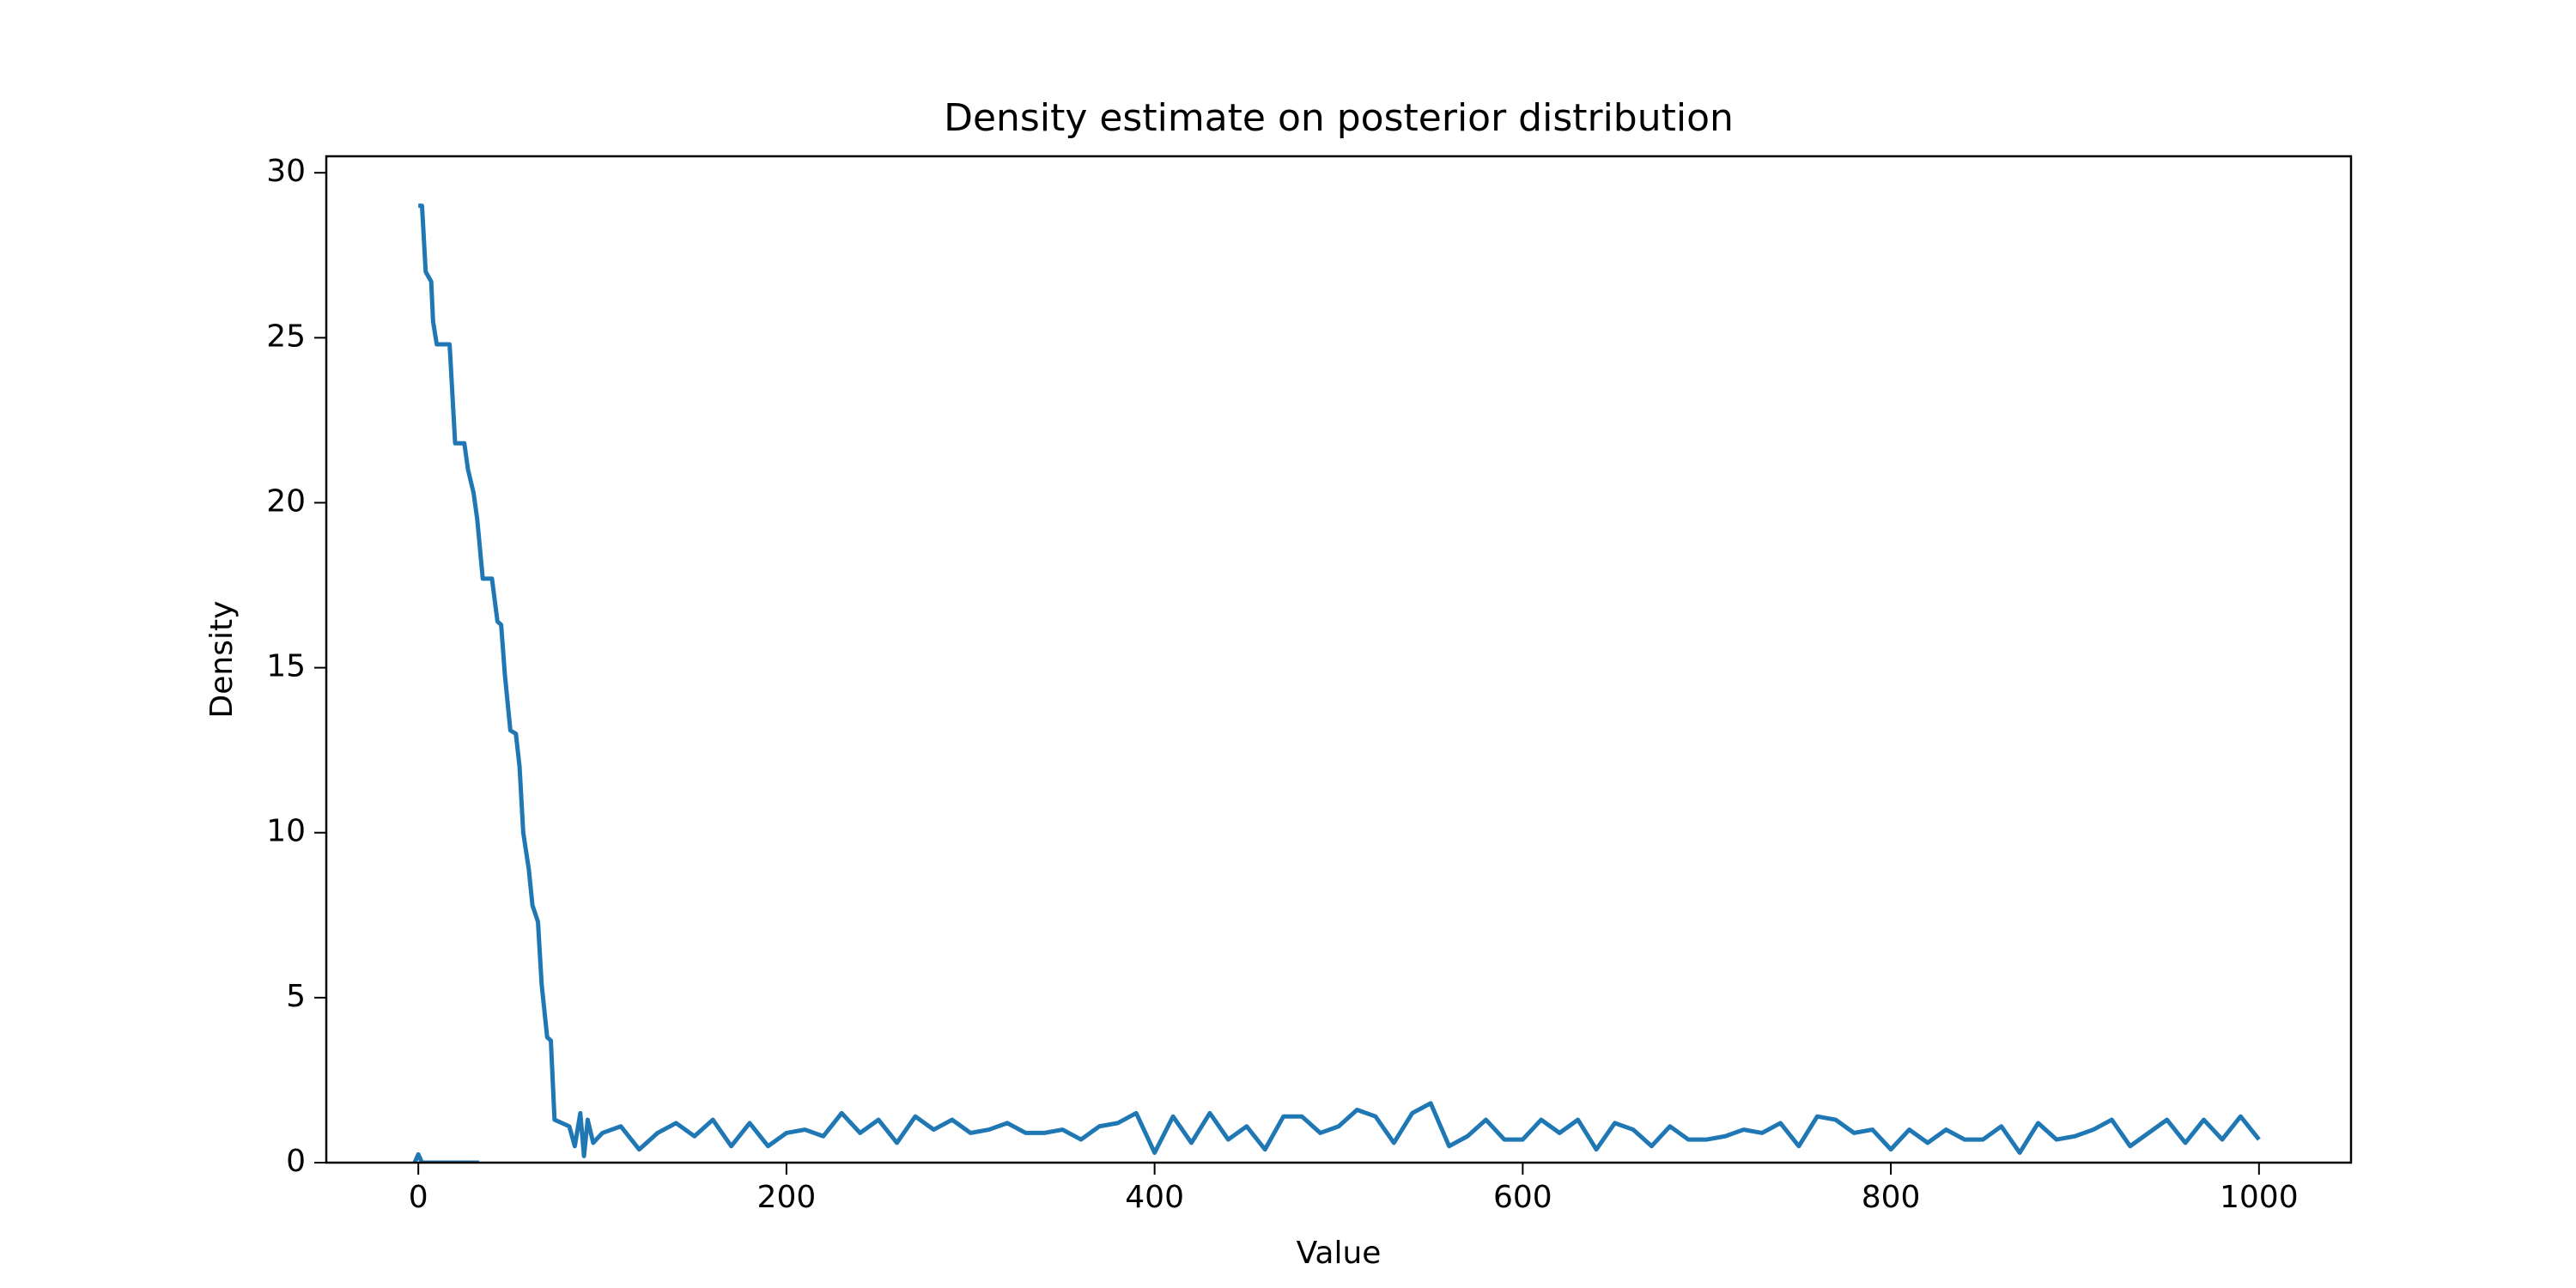  I want to click on y-tick-label: 15, so click(286, 666).